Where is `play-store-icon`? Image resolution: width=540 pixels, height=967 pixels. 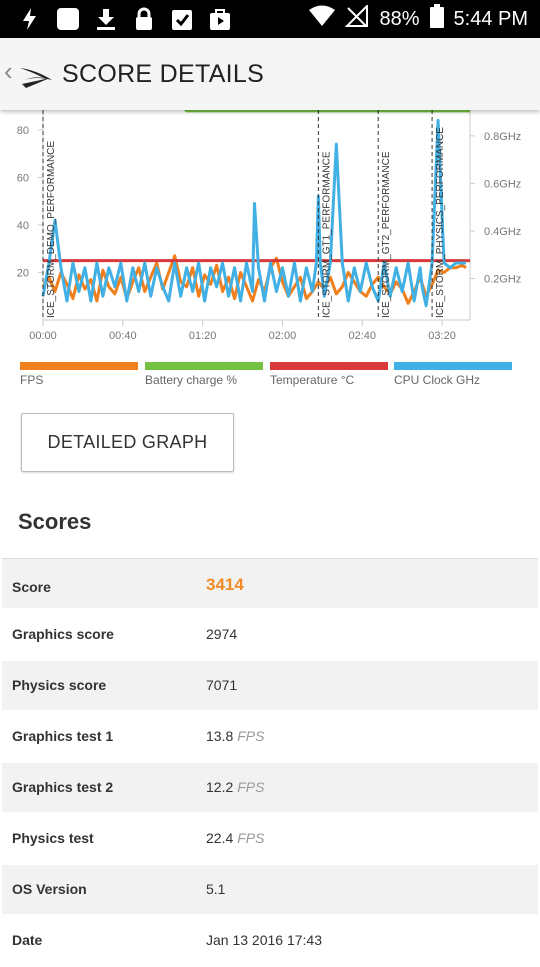
play-store-icon is located at coordinates (220, 19).